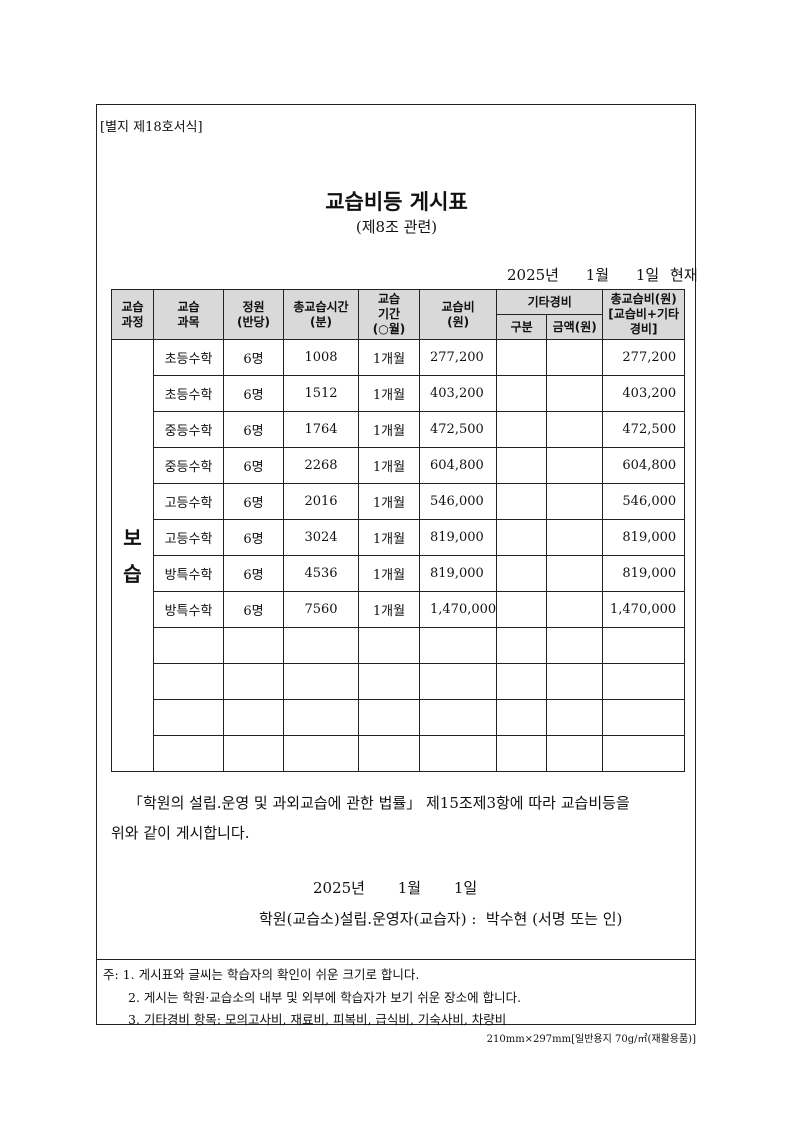  I want to click on sign-date: 2025년 1월 1일, so click(395, 887).